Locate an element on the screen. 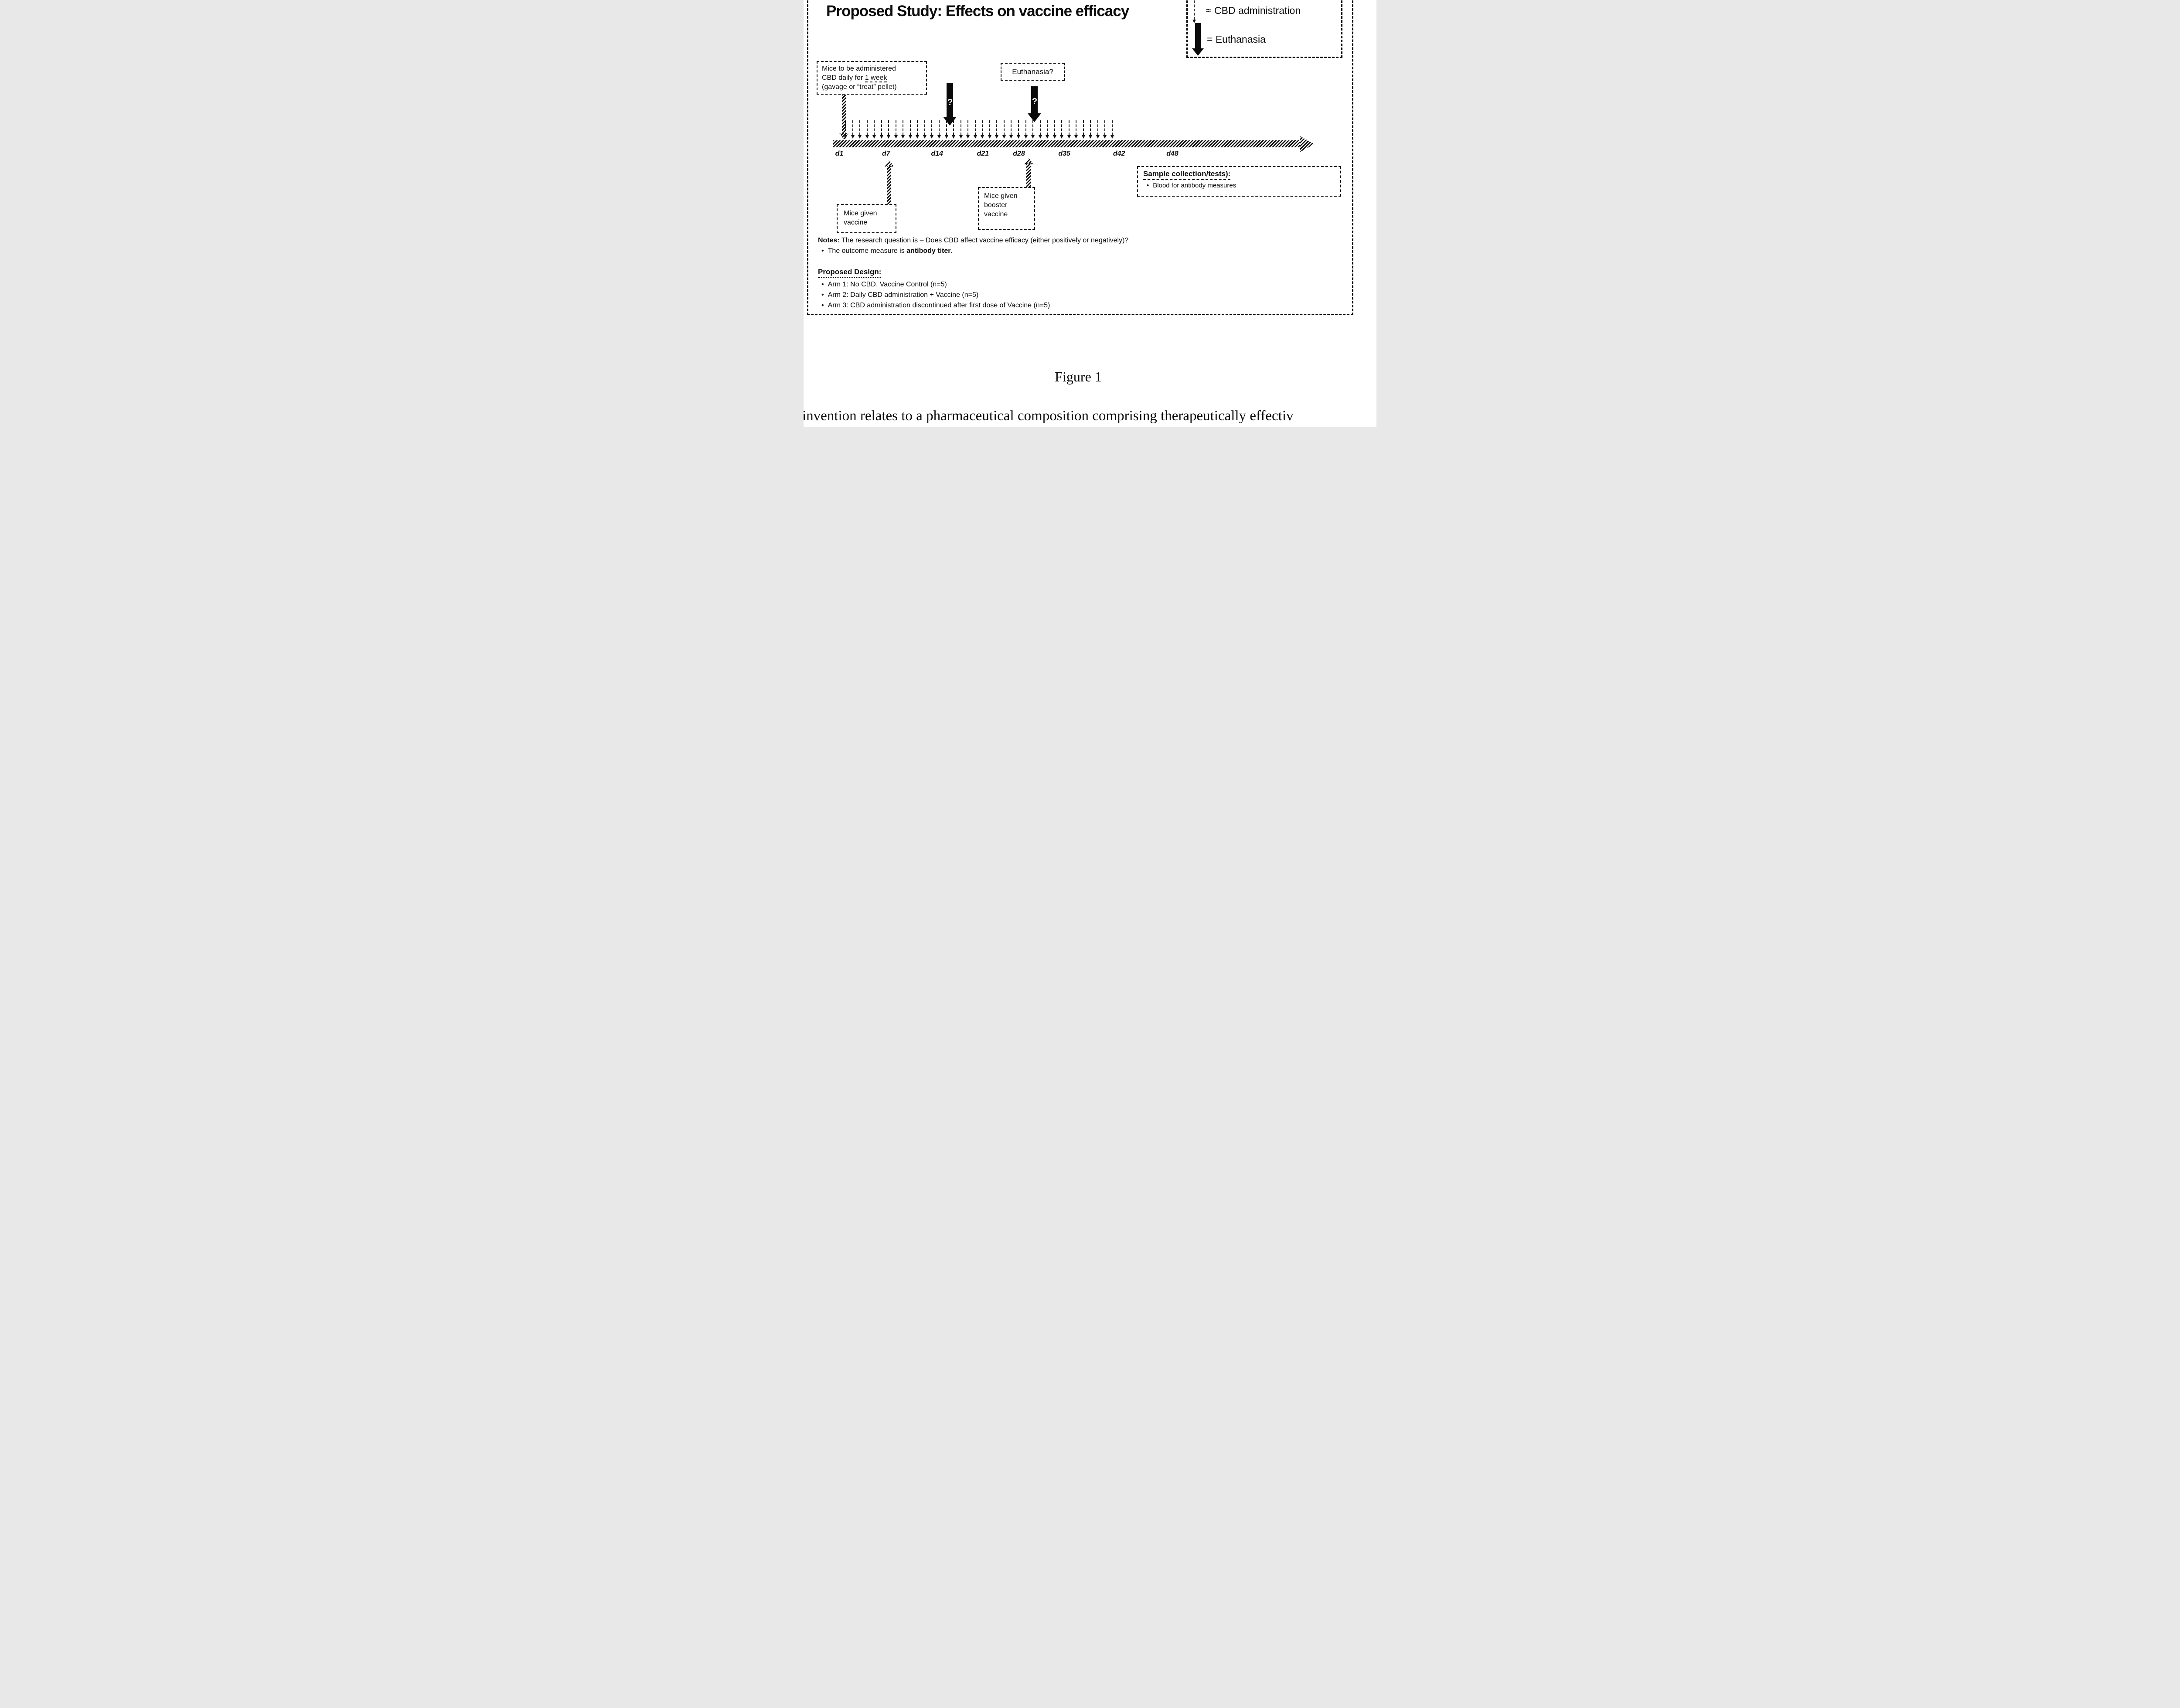 The height and width of the screenshot is (1708, 2180). cbd-note-line3: (gavage or “treat” pellet) is located at coordinates (859, 87).